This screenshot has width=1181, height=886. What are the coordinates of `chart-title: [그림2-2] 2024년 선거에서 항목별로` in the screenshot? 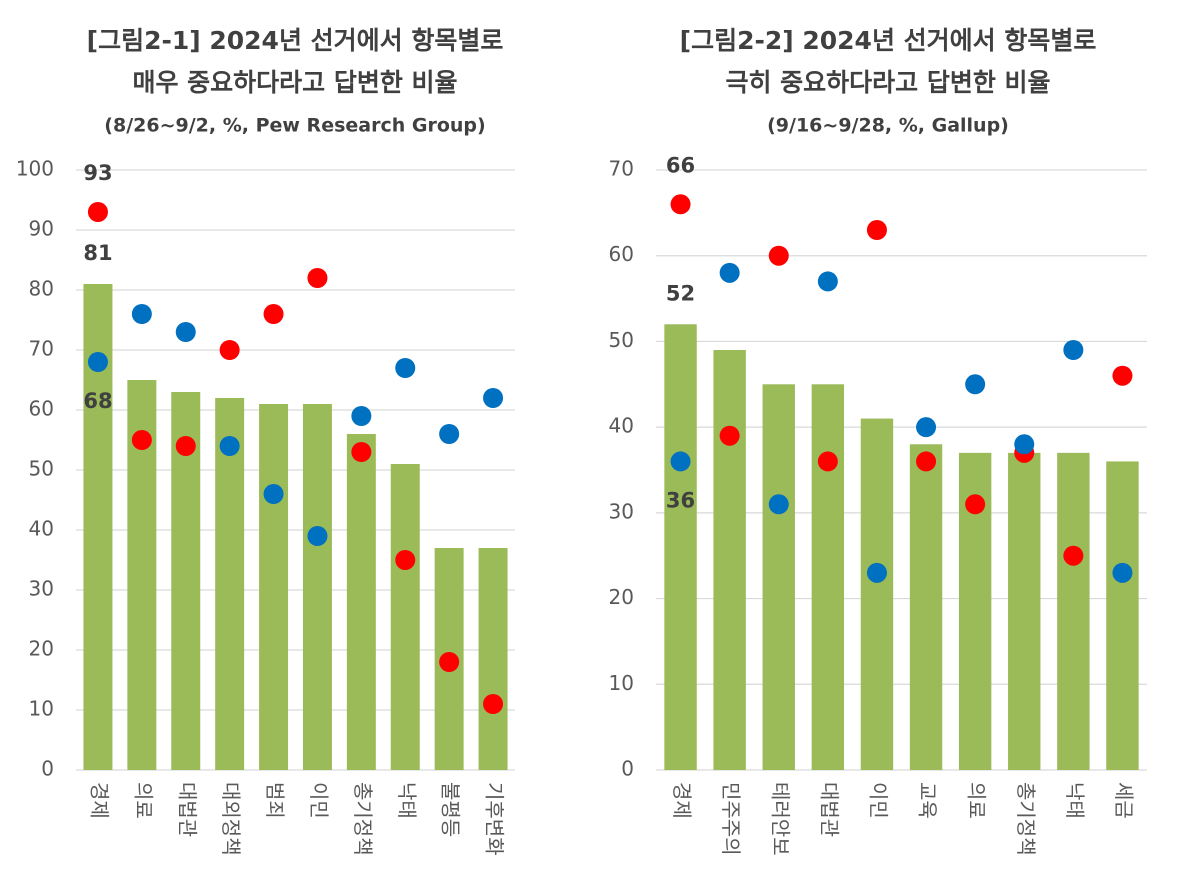 It's located at (888, 40).